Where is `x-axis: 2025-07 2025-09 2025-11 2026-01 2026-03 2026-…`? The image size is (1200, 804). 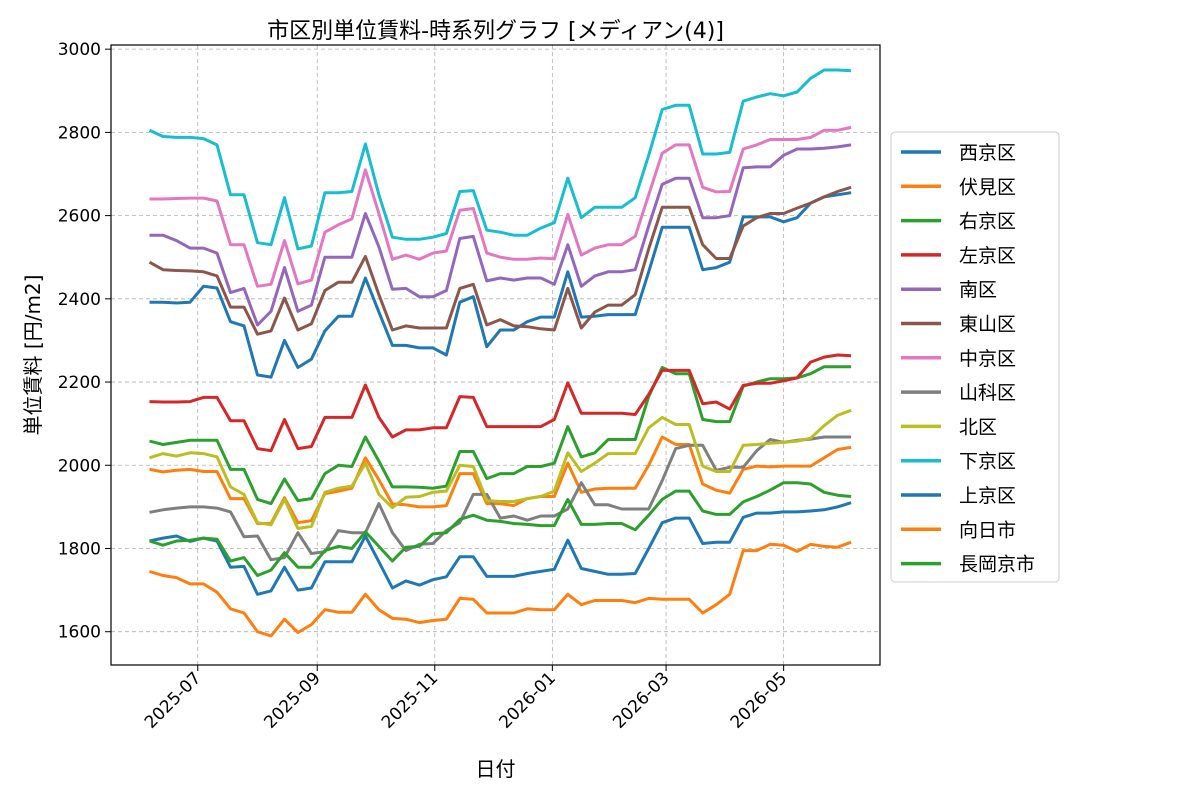 x-axis: 2025-07 2025-09 2025-11 2026-01 2026-03 2026-… is located at coordinates (466, 699).